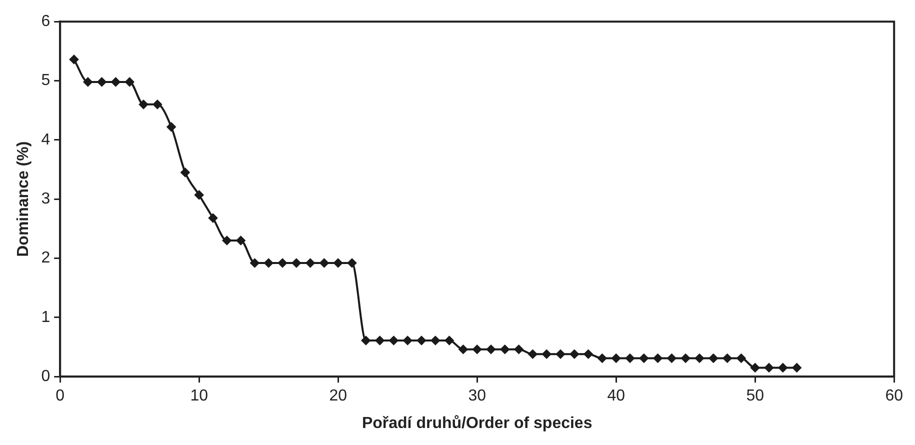  I want to click on x-tick-label: 50, so click(755, 396).